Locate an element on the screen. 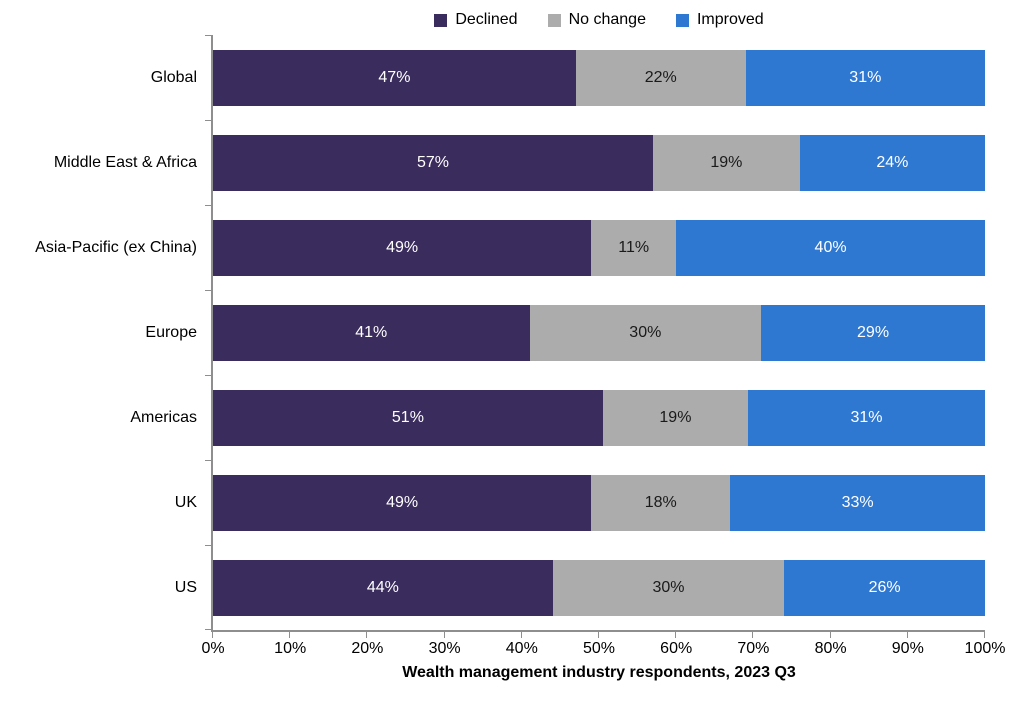  x-tick-label-100: 100% is located at coordinates (985, 648).